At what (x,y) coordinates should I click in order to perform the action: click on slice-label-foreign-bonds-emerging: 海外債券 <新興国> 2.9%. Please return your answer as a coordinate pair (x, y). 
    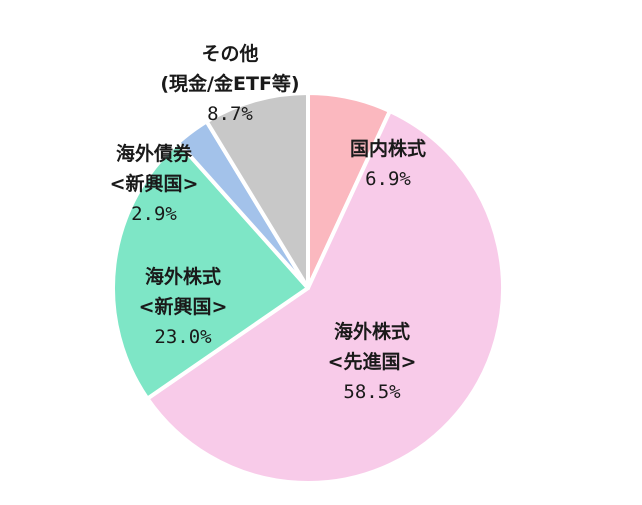
    Looking at the image, I should click on (154, 183).